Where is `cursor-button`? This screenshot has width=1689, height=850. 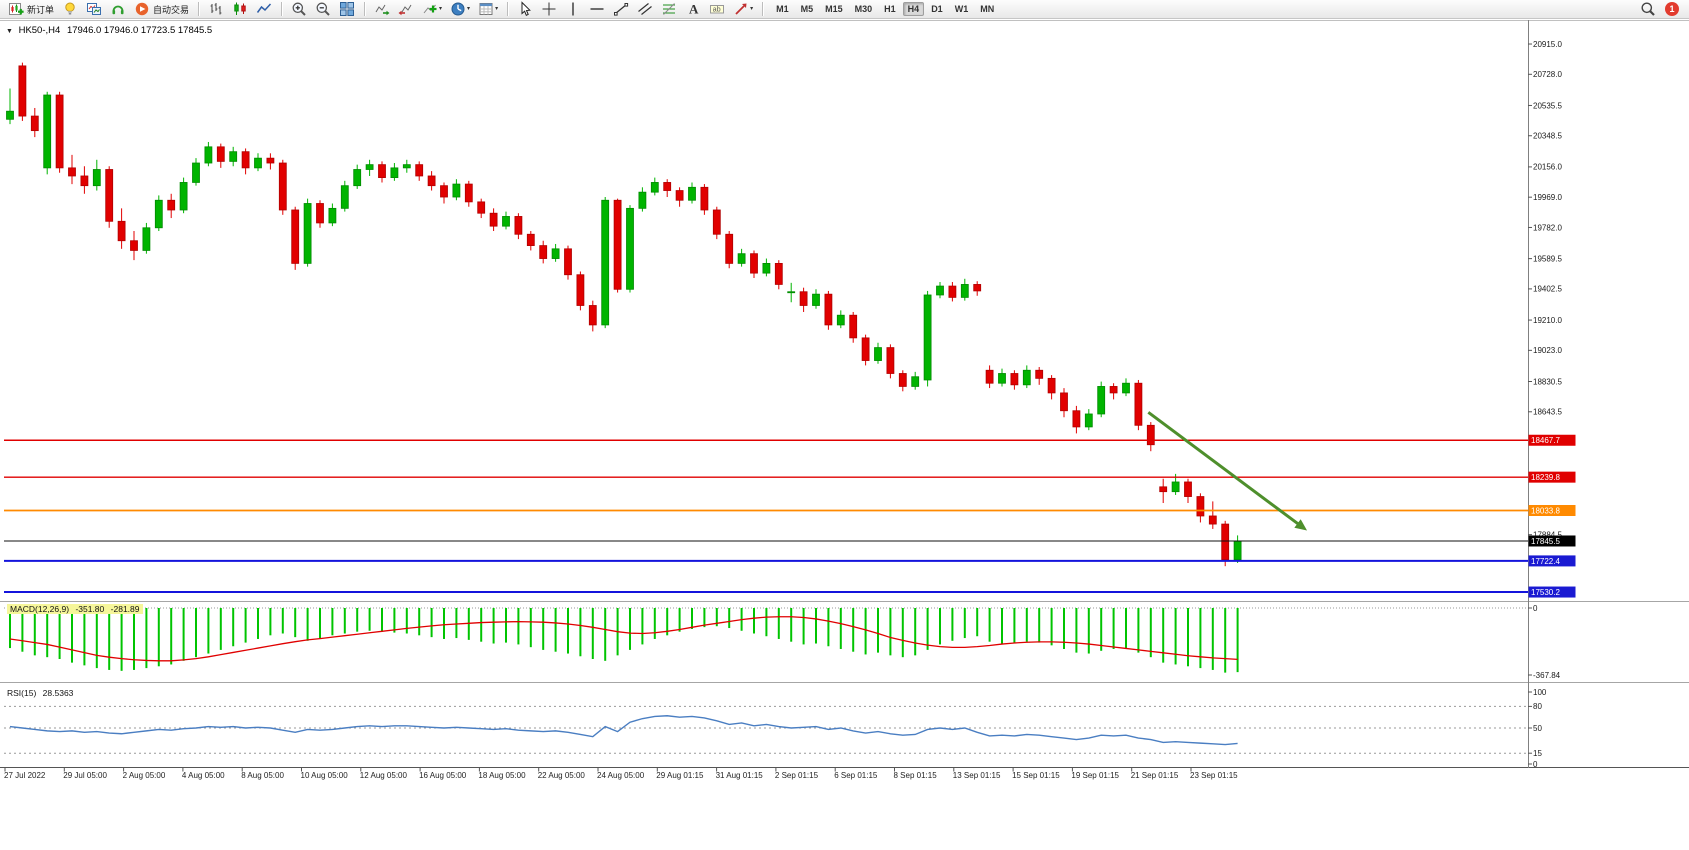
cursor-button is located at coordinates (525, 9).